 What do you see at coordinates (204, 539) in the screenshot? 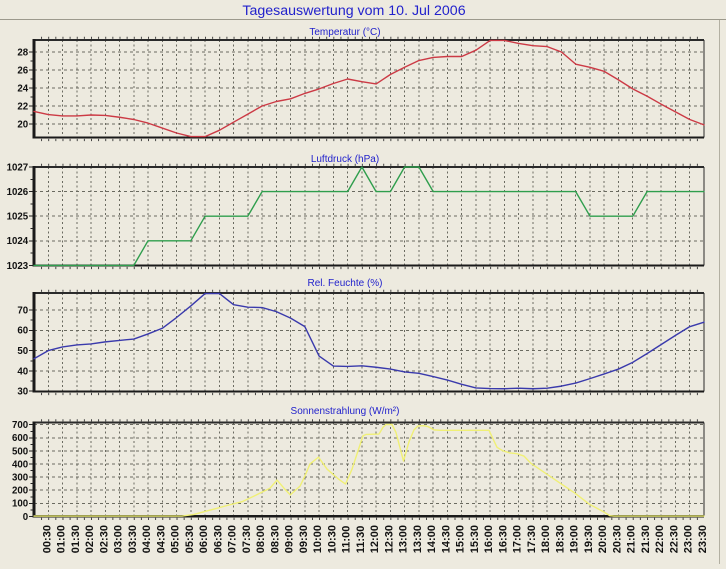
I see `svg-text: 06:00` at bounding box center [204, 539].